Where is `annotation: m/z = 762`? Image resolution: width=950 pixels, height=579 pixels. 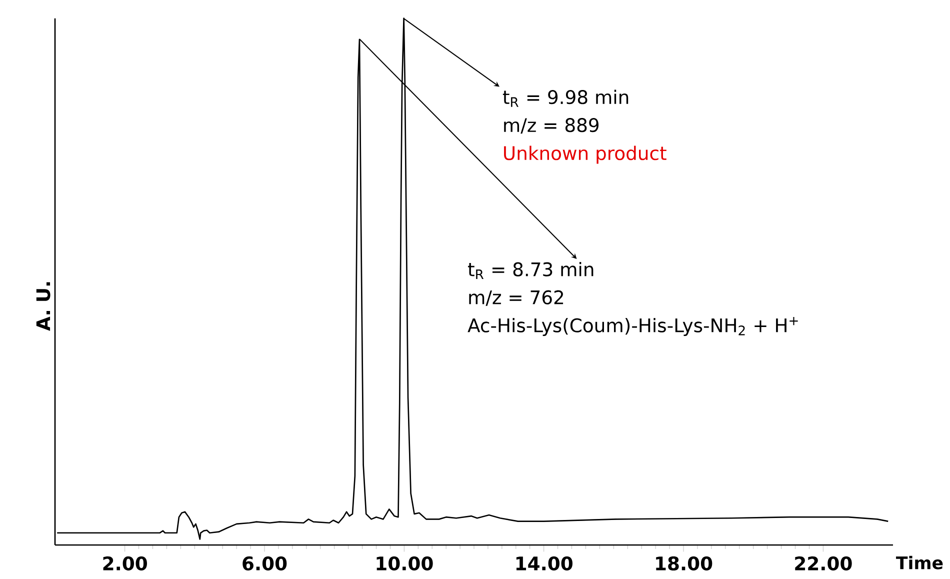 annotation: m/z = 762 is located at coordinates (516, 298).